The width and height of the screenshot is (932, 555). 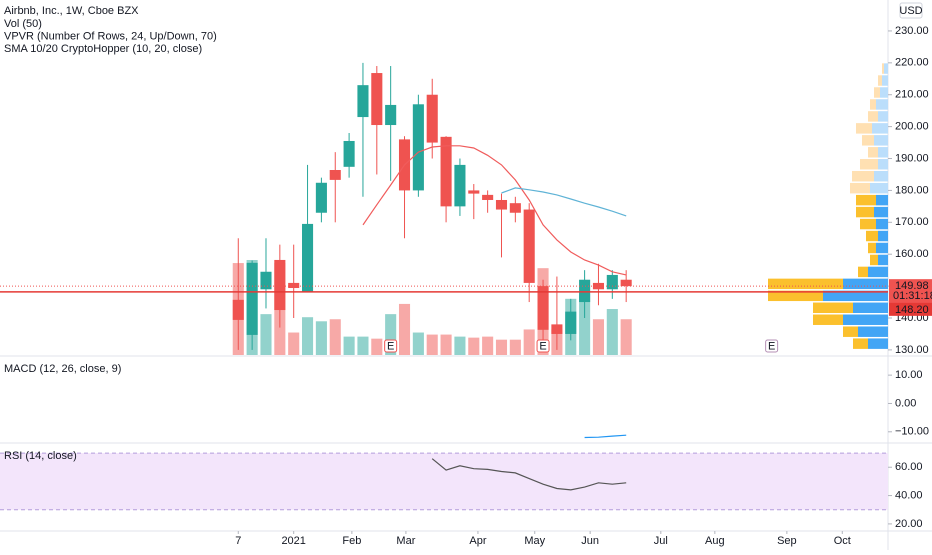 What do you see at coordinates (661, 541) in the screenshot?
I see `x-tick-label: Jul` at bounding box center [661, 541].